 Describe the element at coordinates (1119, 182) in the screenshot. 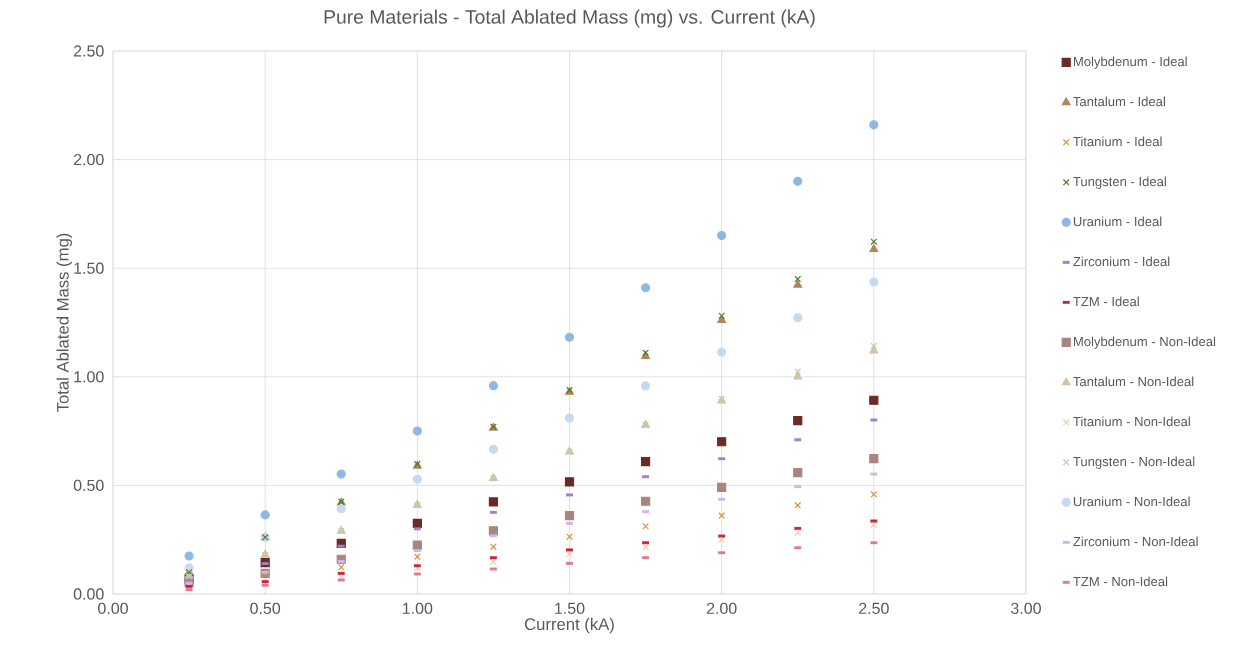

I see `legend-label: Tungsten - Ideal` at that location.